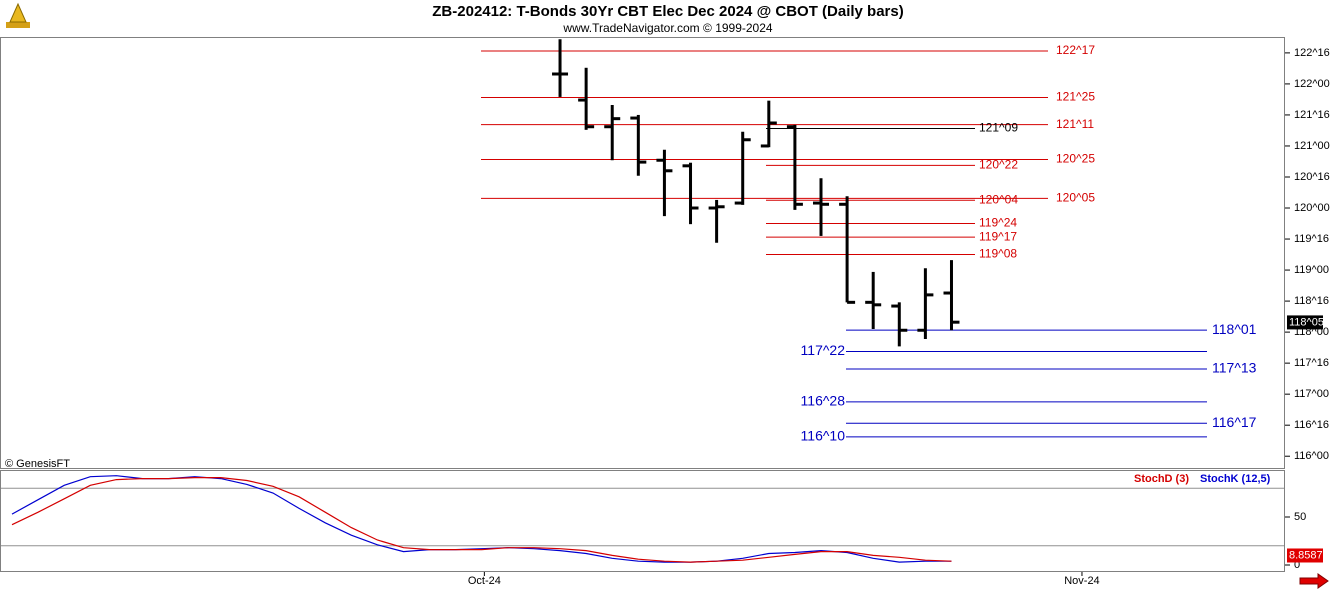  Describe the element at coordinates (1314, 581) in the screenshot. I see `scroll-arrow` at that location.